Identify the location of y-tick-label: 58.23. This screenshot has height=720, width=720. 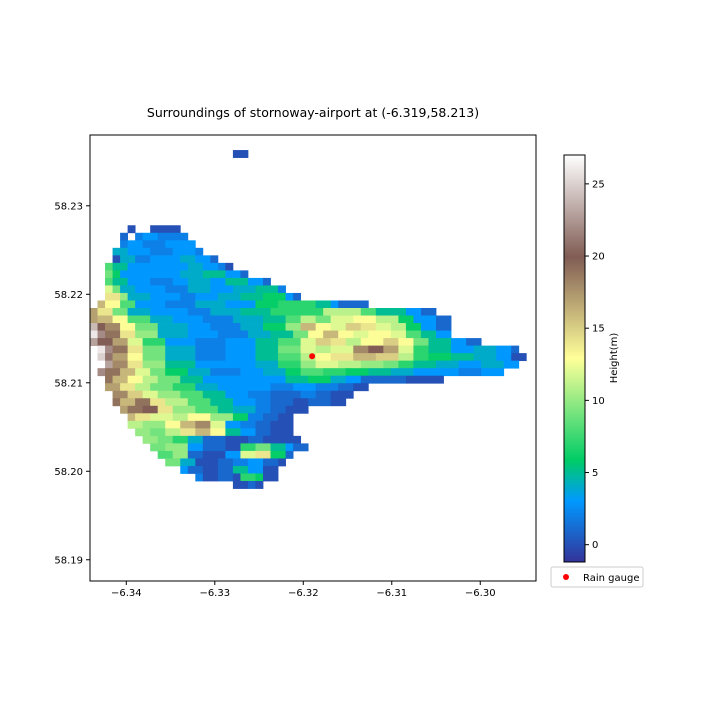
(68, 206).